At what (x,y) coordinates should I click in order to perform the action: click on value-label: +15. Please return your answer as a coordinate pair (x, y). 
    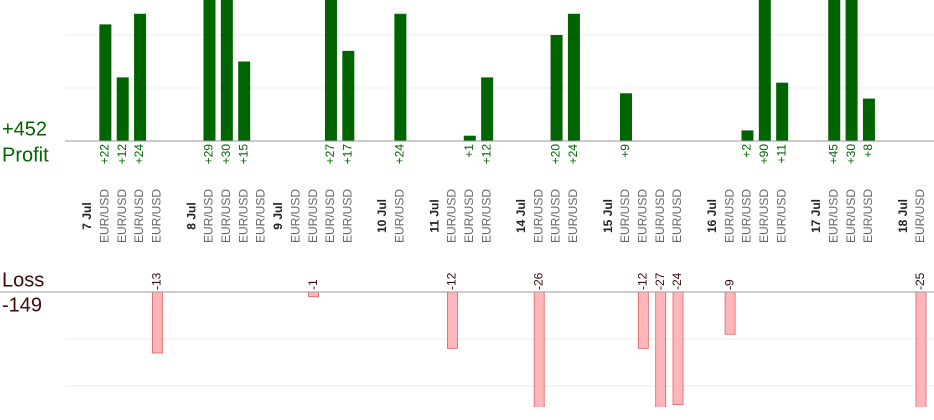
    Looking at the image, I should click on (243, 154).